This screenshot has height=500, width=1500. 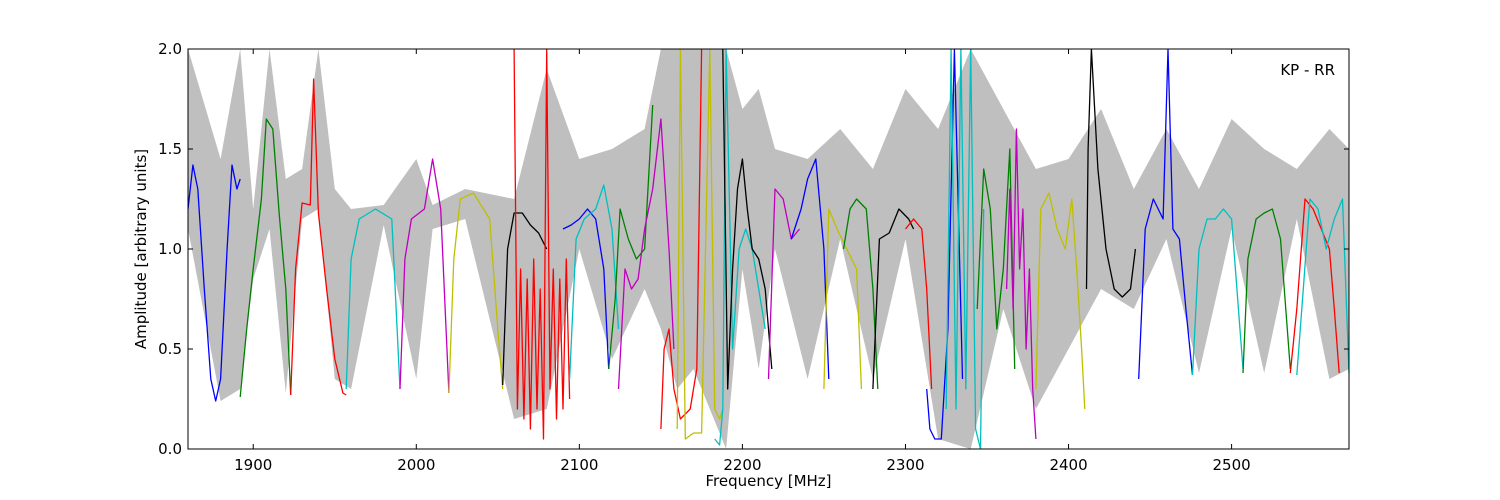 What do you see at coordinates (1232, 465) in the screenshot?
I see `x-tick-label: 2500` at bounding box center [1232, 465].